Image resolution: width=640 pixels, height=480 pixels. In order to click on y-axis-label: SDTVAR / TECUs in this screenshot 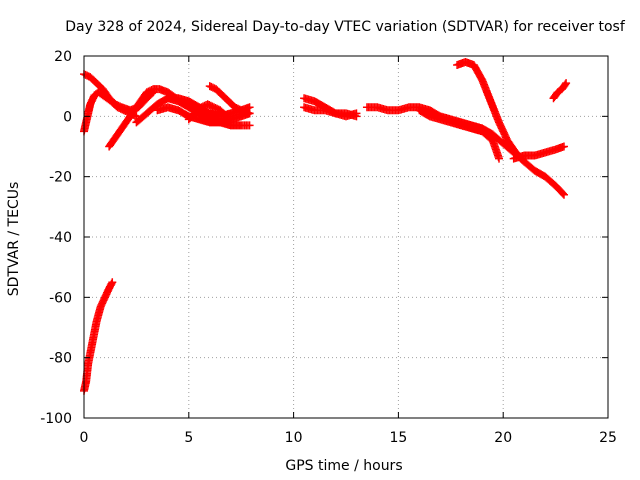, I will do `click(14, 239)`.